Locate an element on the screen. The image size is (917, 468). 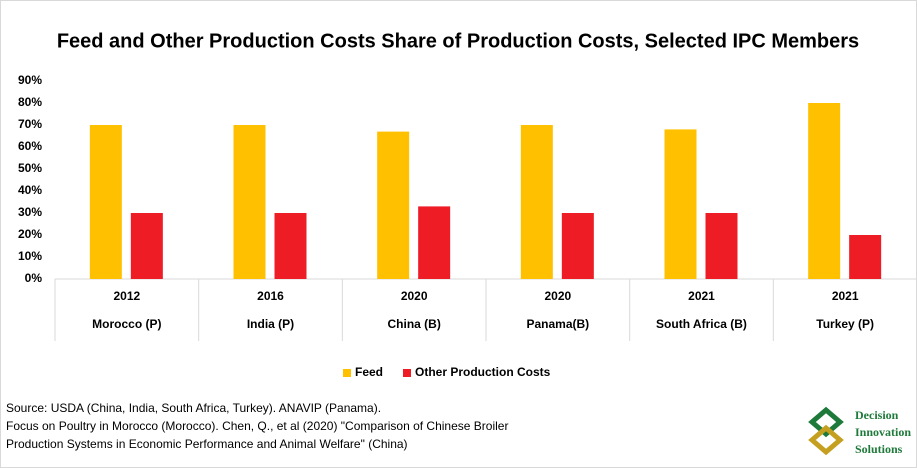
y-tick-label: 50% is located at coordinates (30, 168).